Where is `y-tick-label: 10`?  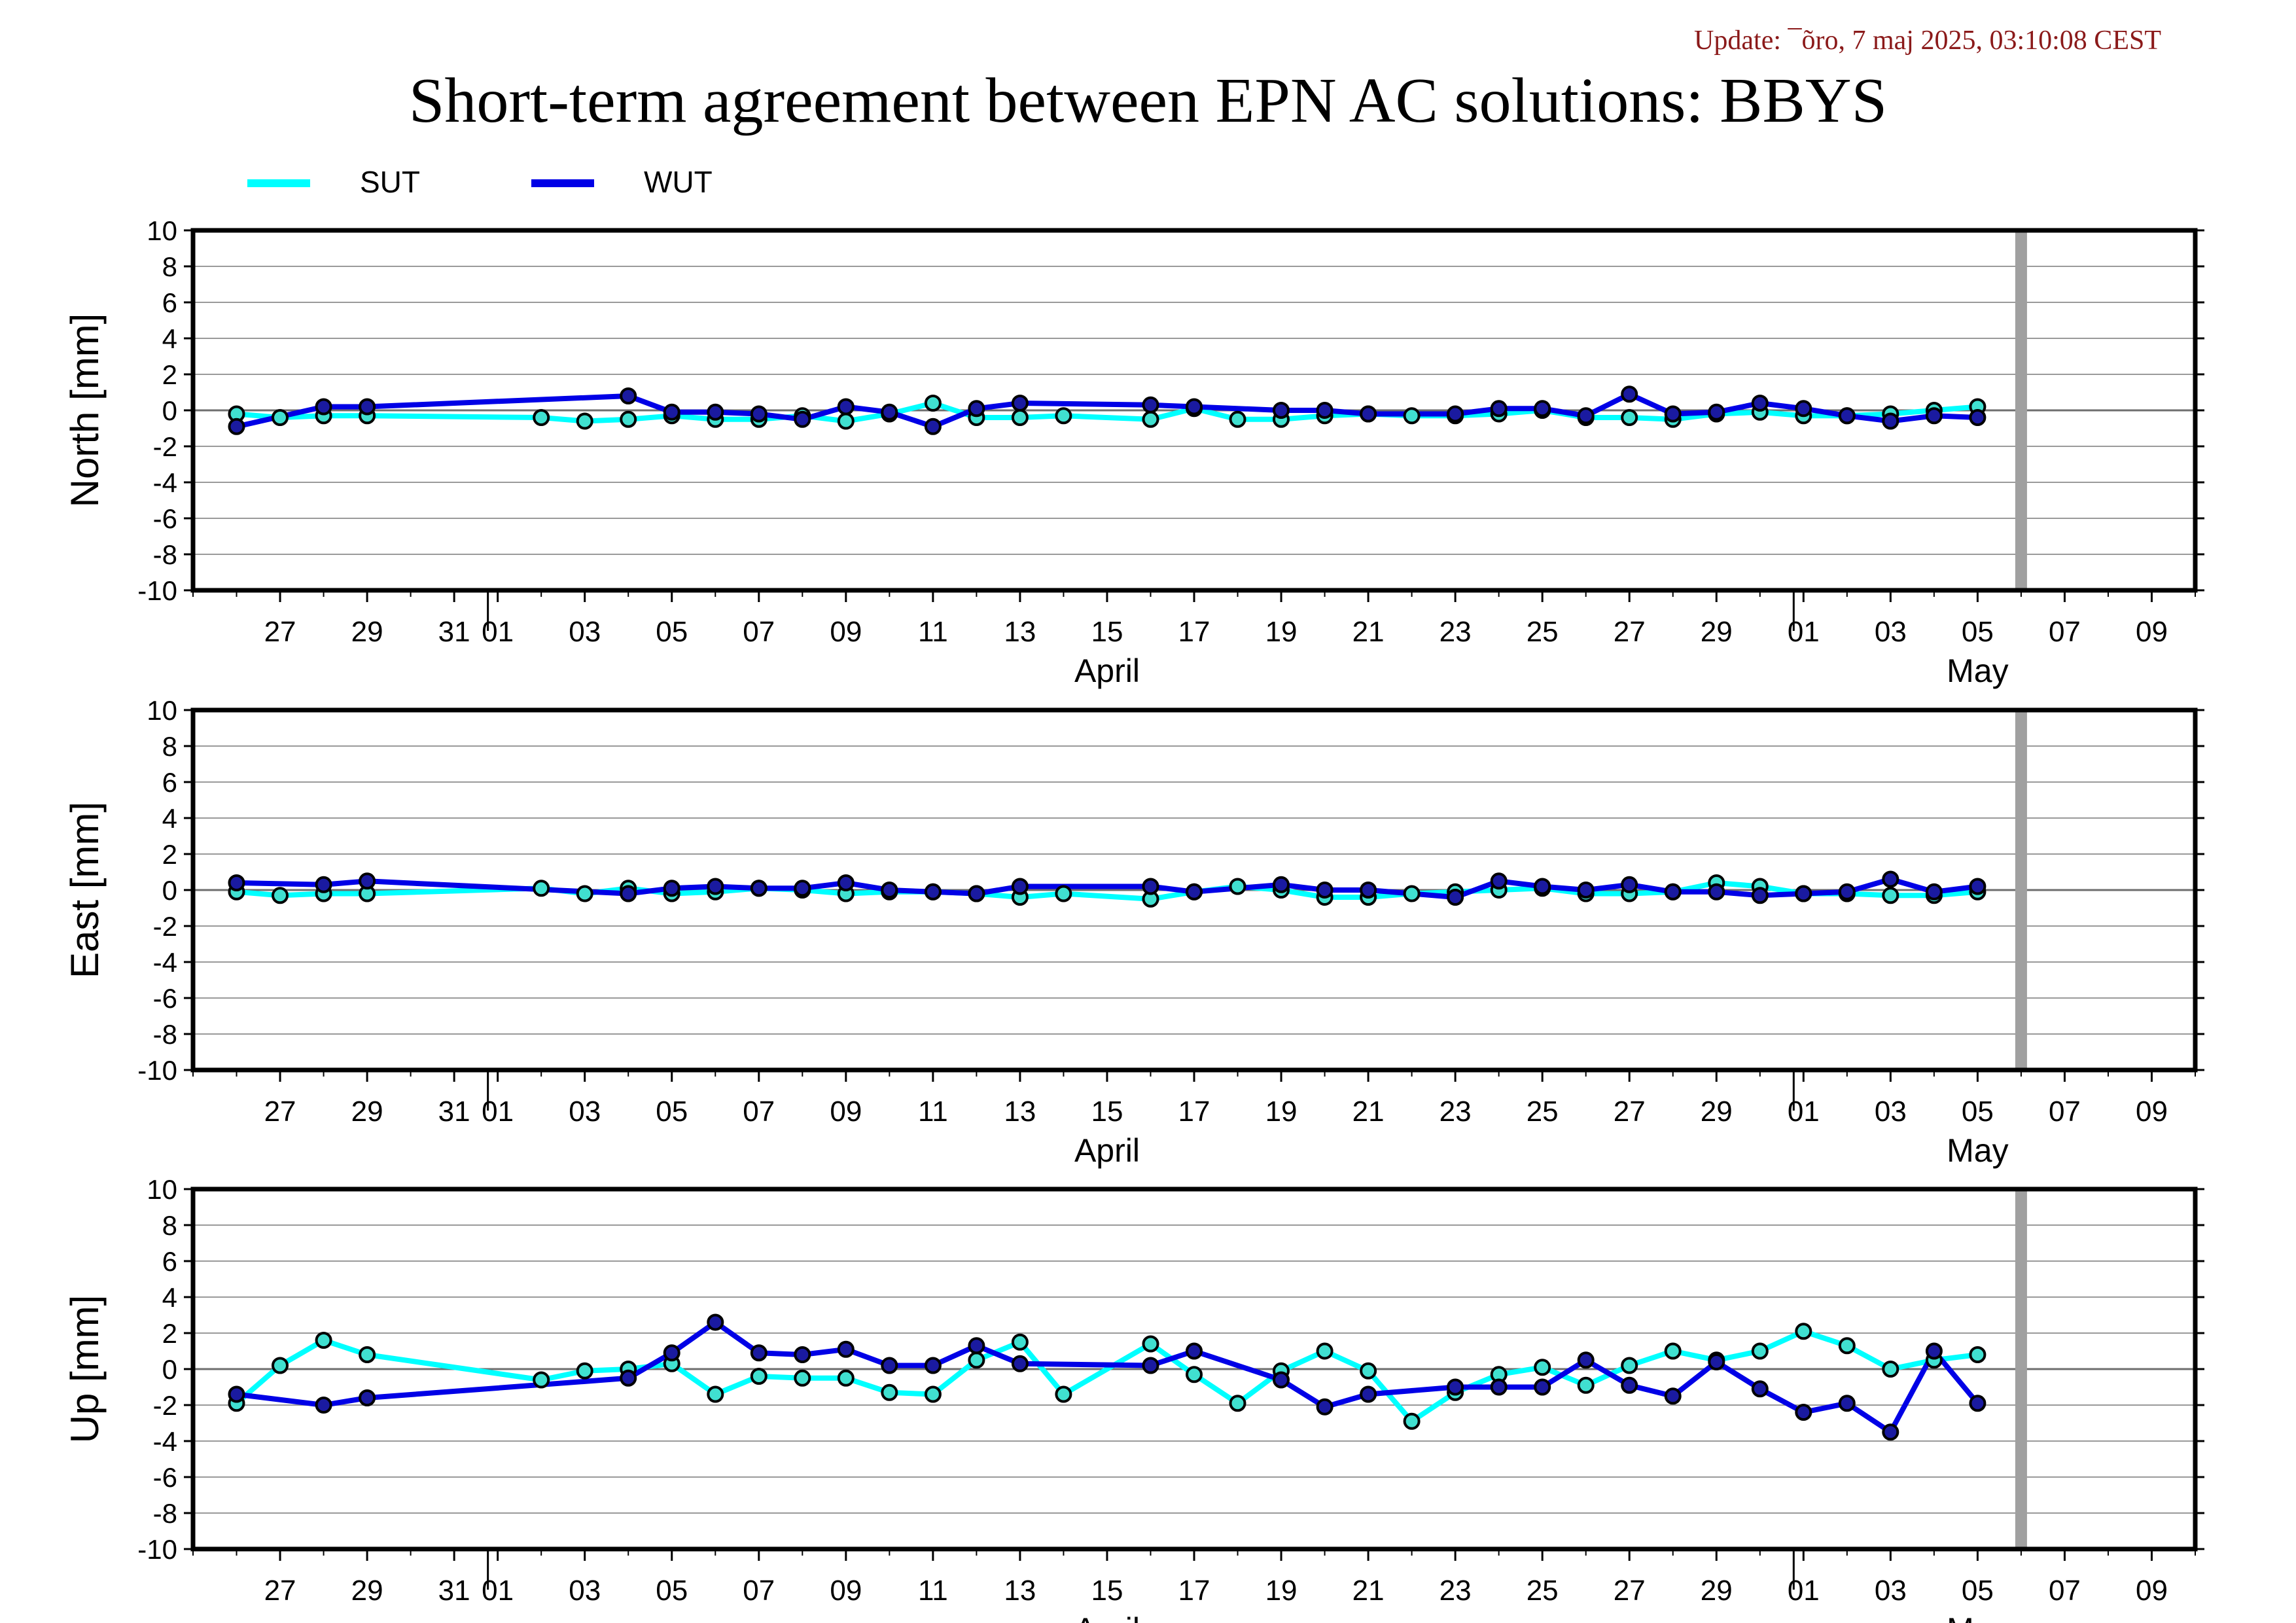 y-tick-label: 10 is located at coordinates (162, 230).